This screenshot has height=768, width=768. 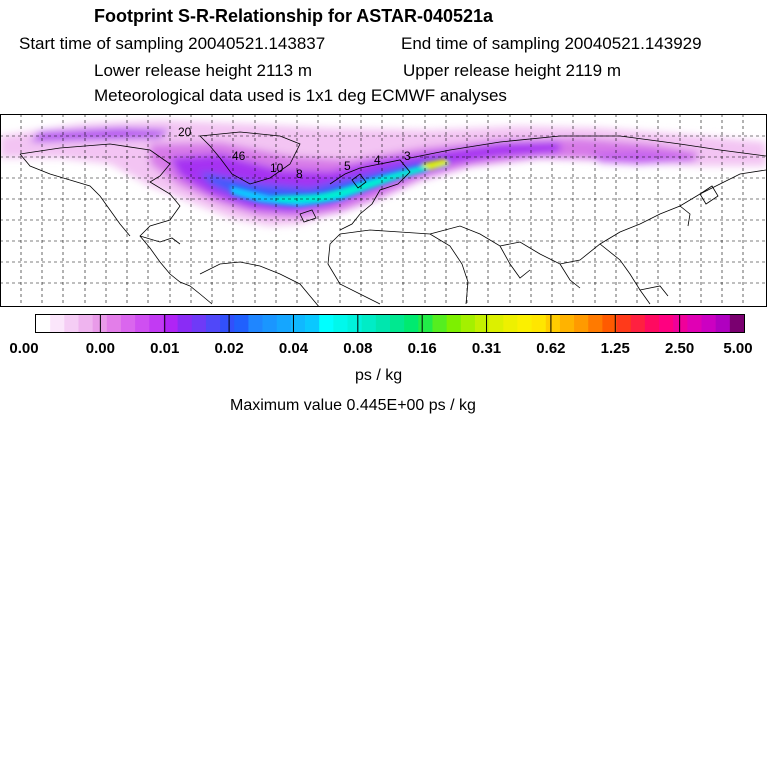 I want to click on colorbar-frame, so click(x=390, y=323).